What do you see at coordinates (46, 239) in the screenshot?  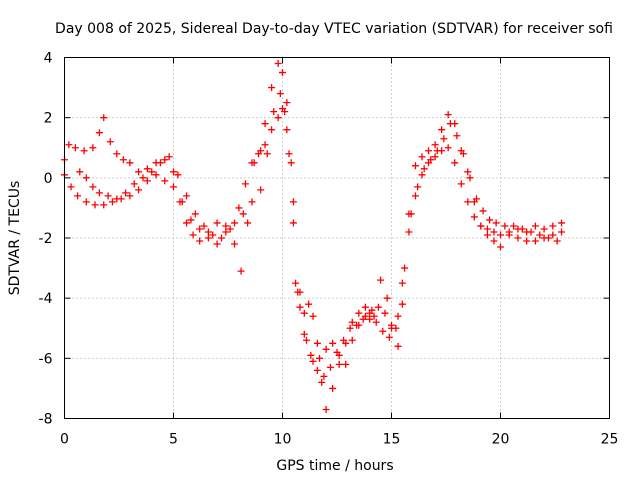 I see `y-tick-label: -2` at bounding box center [46, 239].